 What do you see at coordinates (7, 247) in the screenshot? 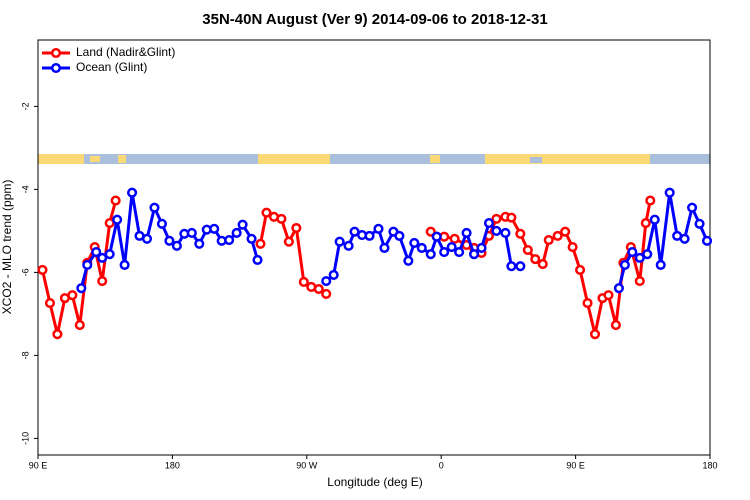
I see `y-axis-label: XCO2 - MLO trend (ppm)` at bounding box center [7, 247].